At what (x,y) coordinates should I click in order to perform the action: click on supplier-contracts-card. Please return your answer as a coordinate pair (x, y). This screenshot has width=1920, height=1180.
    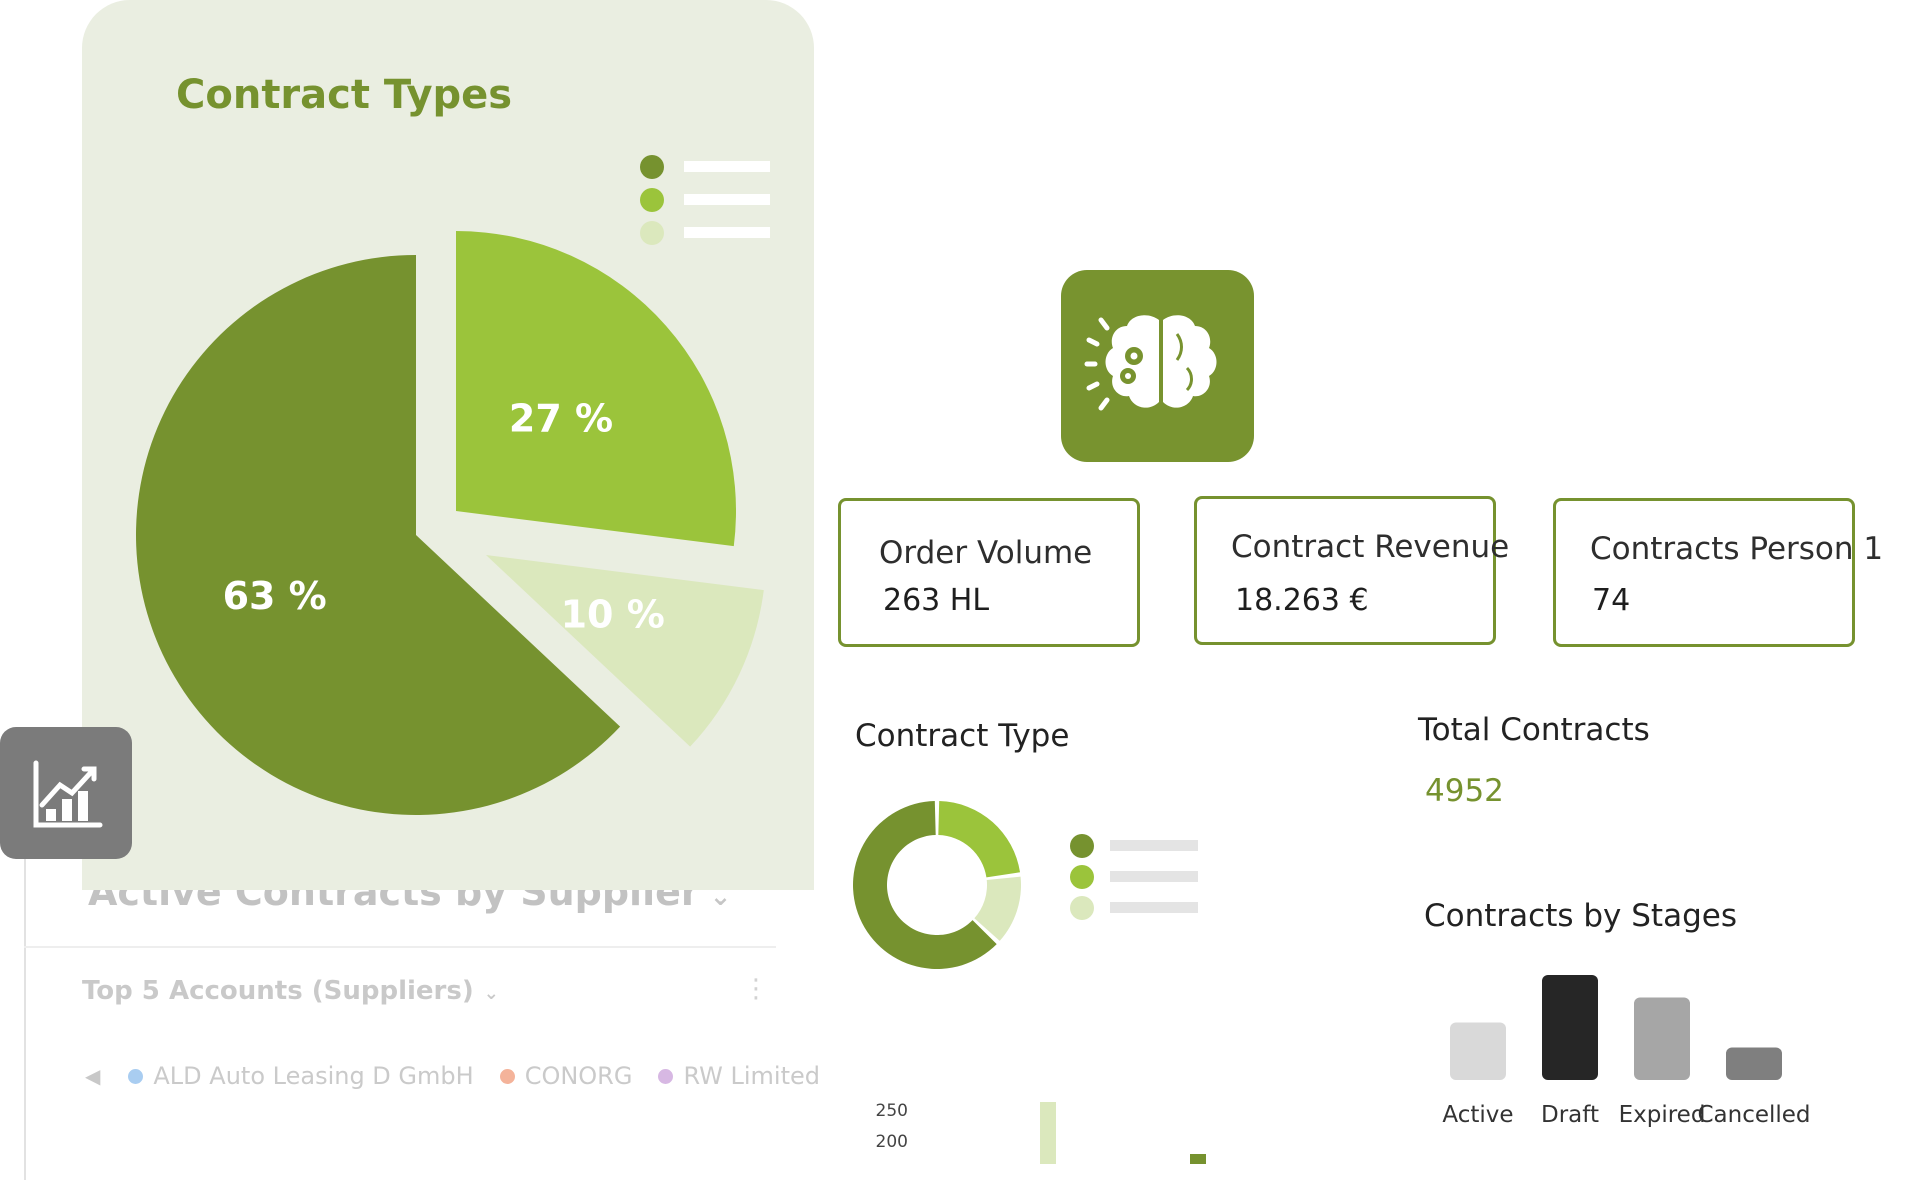
    Looking at the image, I should click on (405, 1015).